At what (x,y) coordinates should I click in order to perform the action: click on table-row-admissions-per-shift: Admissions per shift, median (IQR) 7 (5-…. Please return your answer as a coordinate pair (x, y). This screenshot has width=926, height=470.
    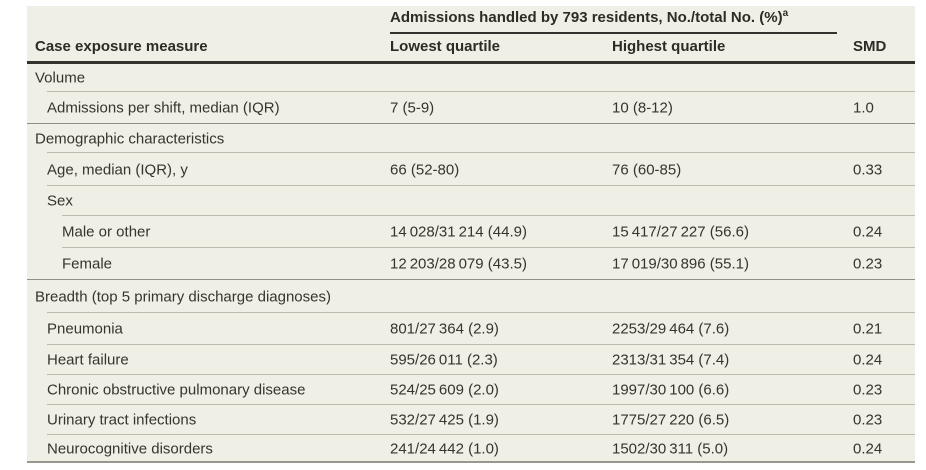
    Looking at the image, I should click on (471, 108).